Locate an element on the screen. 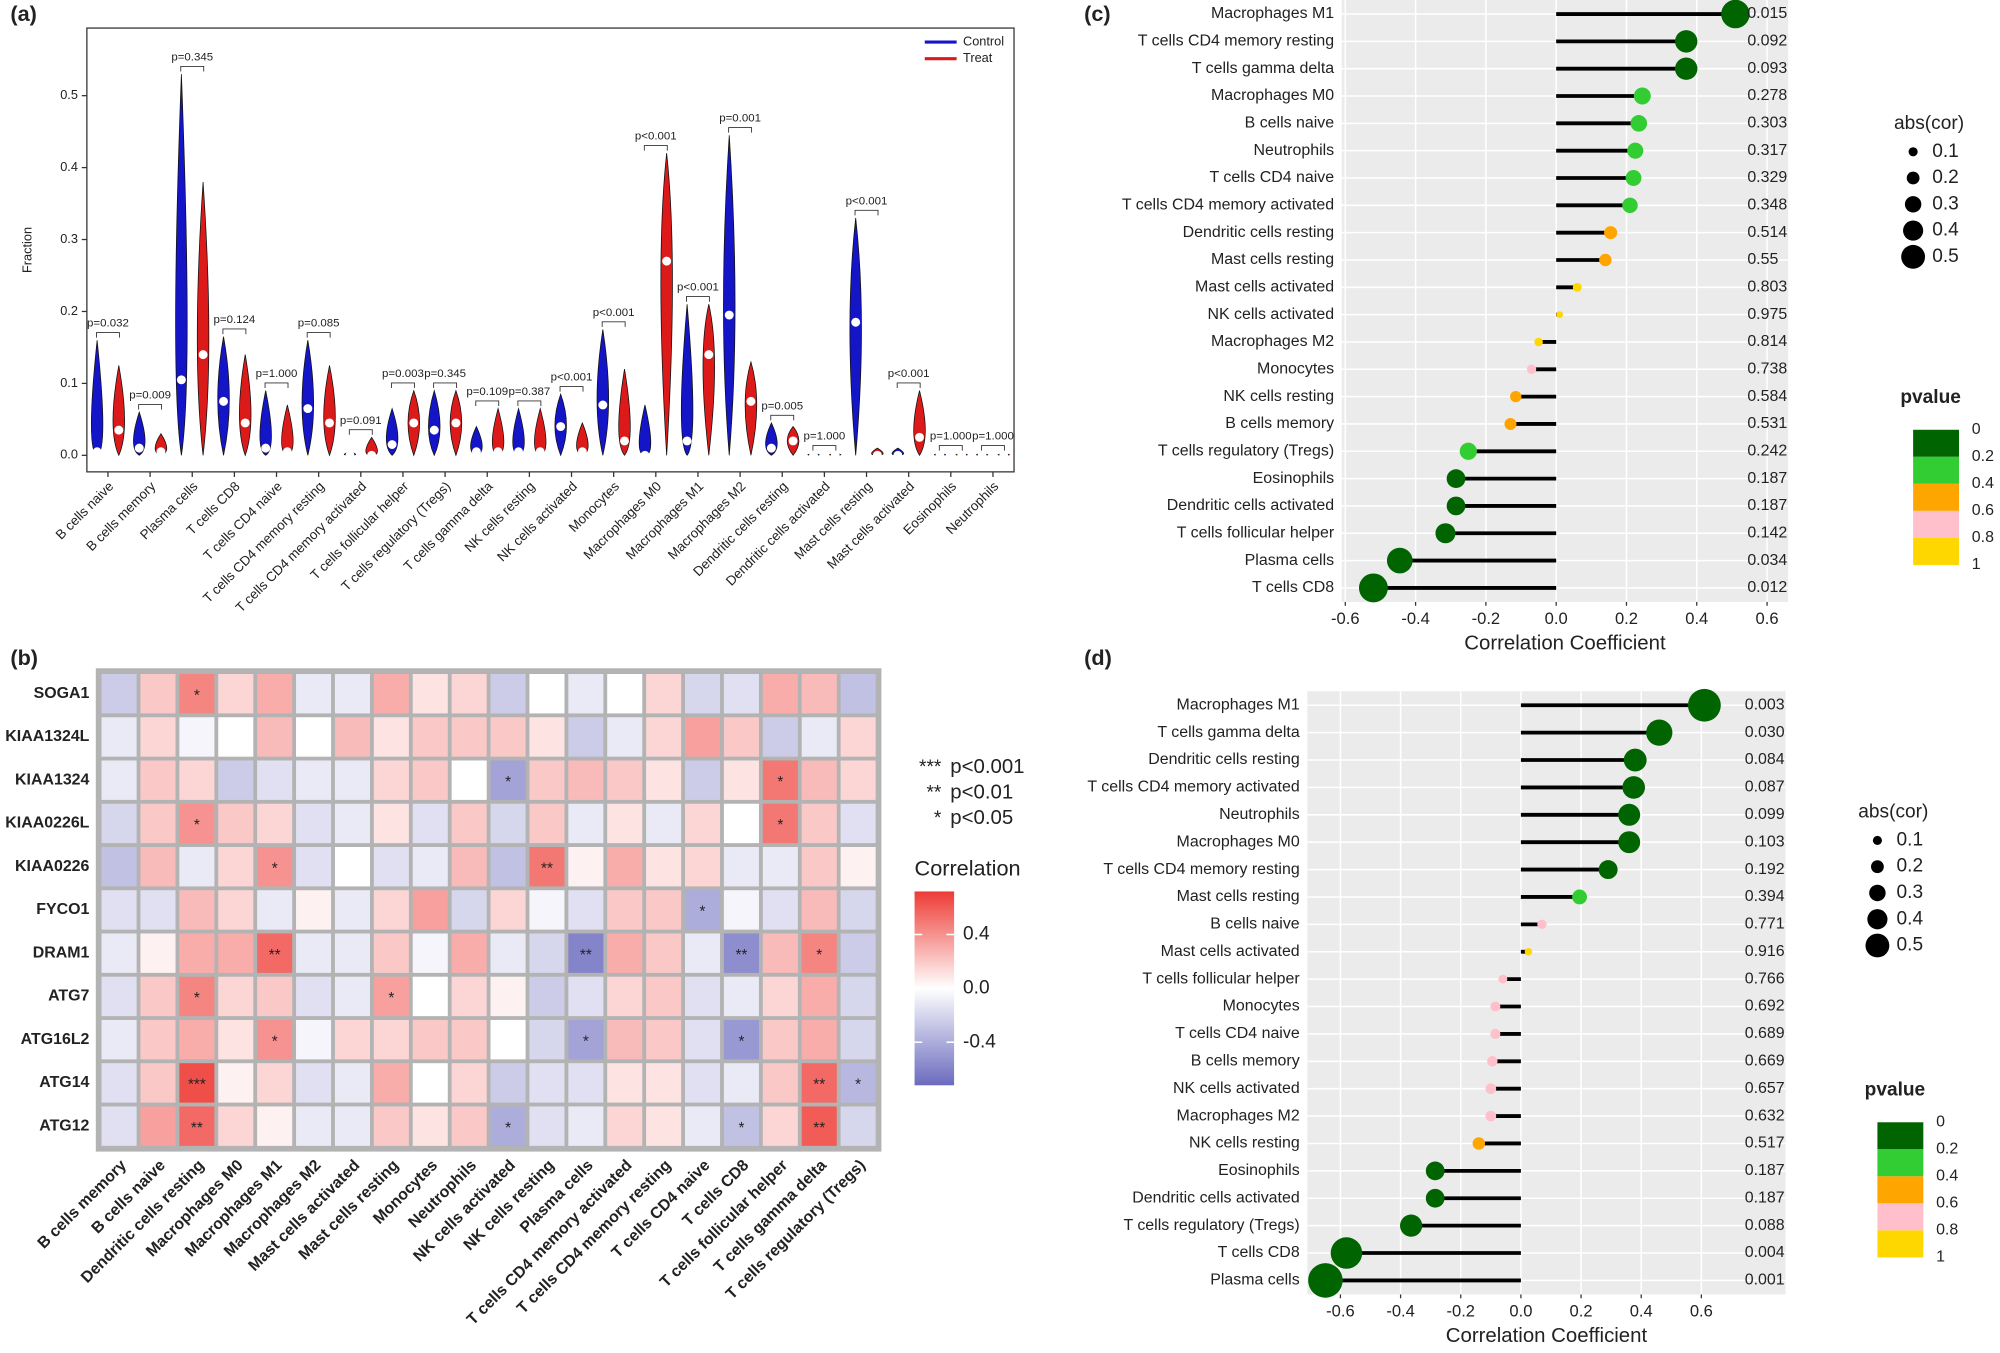 Image resolution: width=2000 pixels, height=1353 pixels. x-tick-label: -0.6 is located at coordinates (1340, 1311).